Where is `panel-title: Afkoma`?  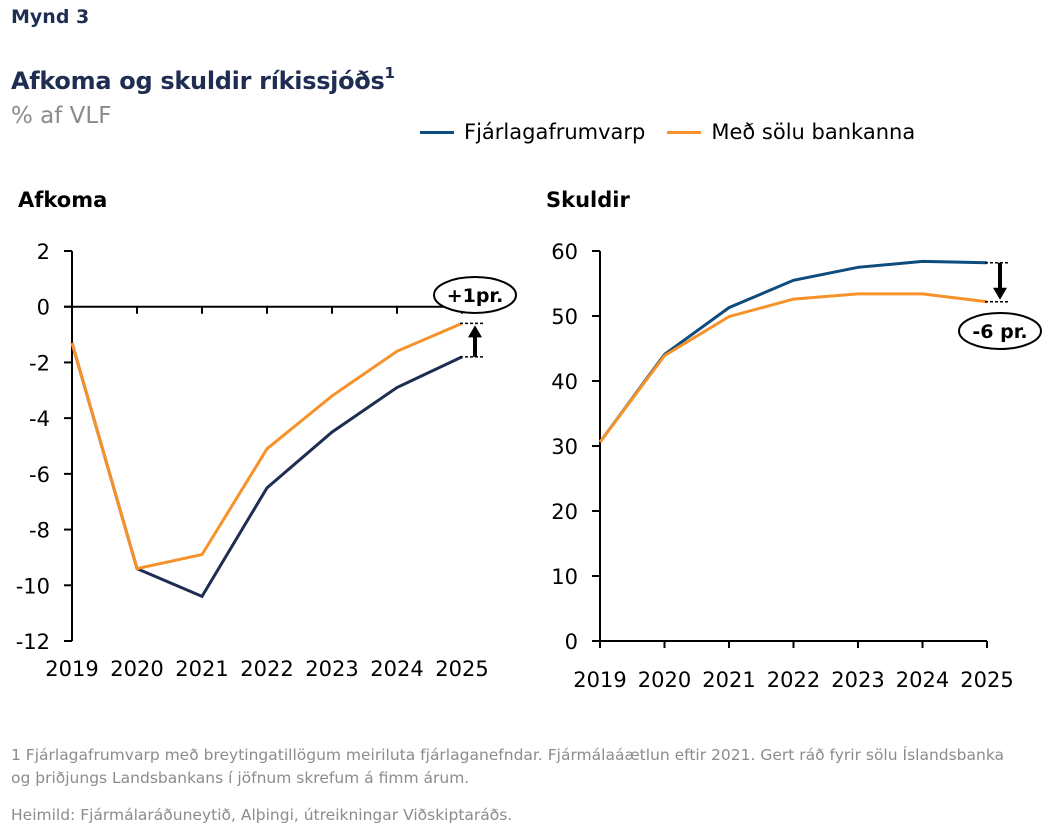
panel-title: Afkoma is located at coordinates (62, 200).